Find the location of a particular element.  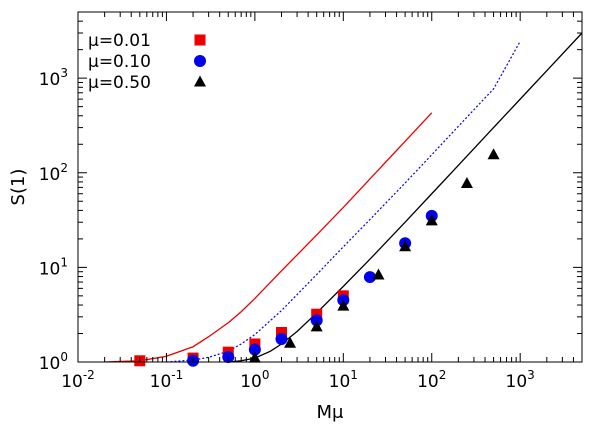

x-tick-label: 10⁻² is located at coordinates (78, 380).